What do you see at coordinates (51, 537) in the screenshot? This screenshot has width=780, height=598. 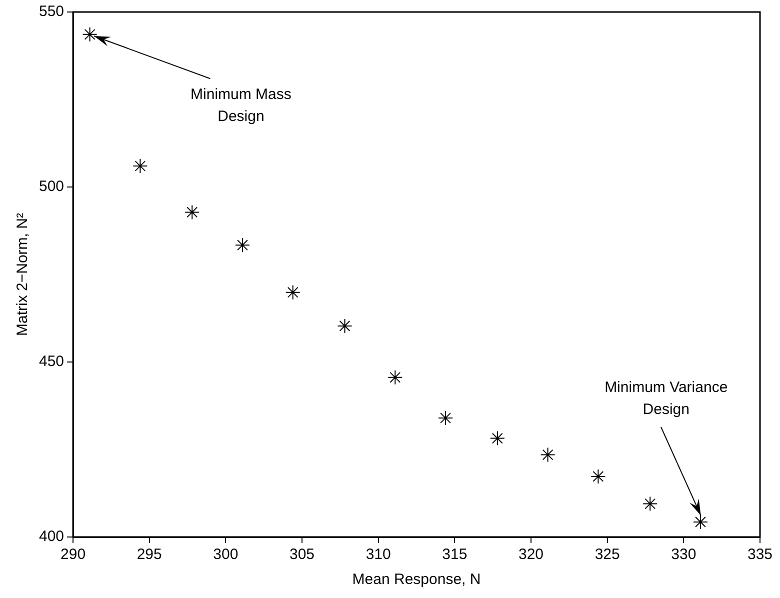 I see `y-tick-label: 400` at bounding box center [51, 537].